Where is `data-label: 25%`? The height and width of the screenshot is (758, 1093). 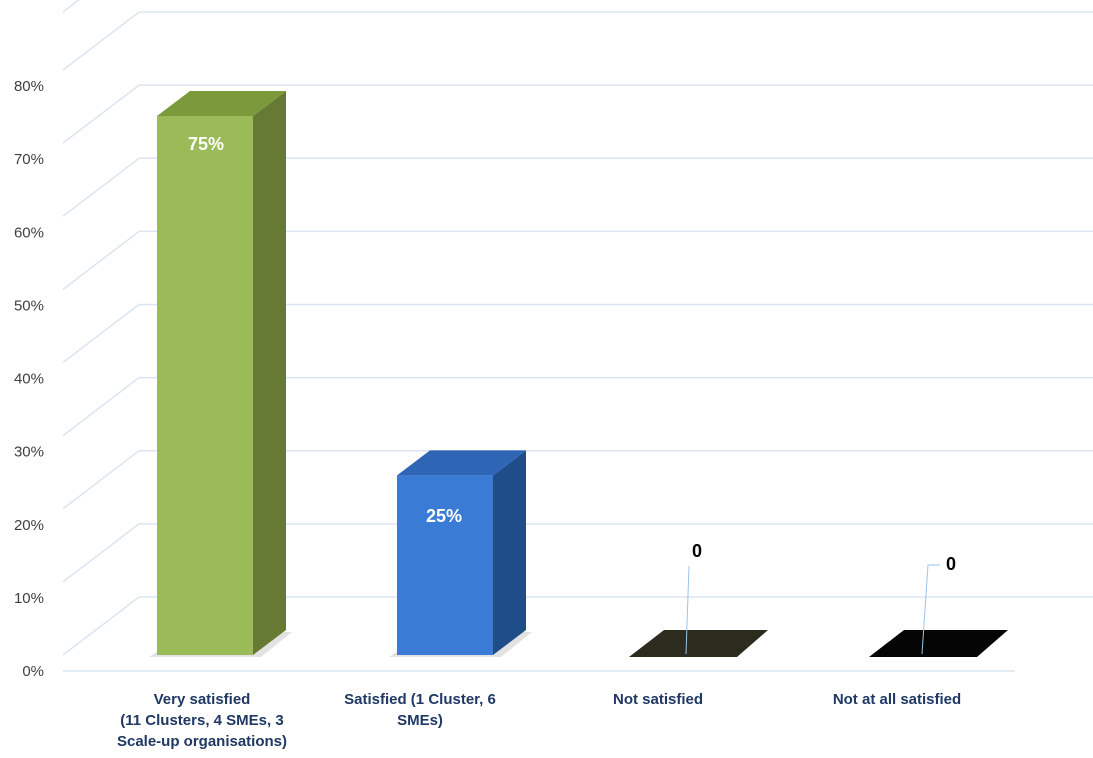
data-label: 25% is located at coordinates (444, 516).